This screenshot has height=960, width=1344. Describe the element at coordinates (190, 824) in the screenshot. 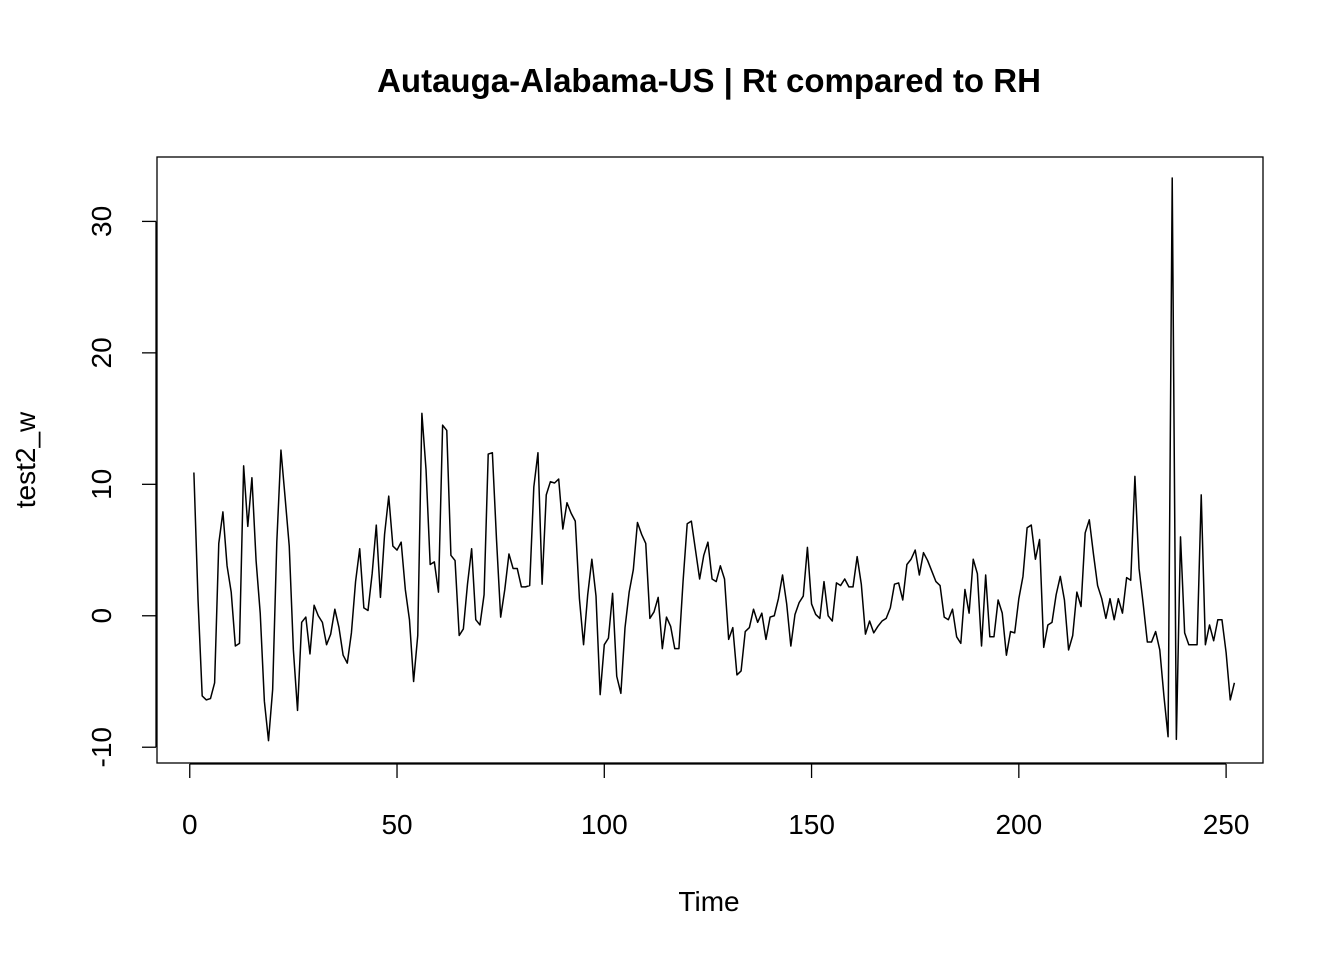

I see `x-tick-label: 0` at that location.